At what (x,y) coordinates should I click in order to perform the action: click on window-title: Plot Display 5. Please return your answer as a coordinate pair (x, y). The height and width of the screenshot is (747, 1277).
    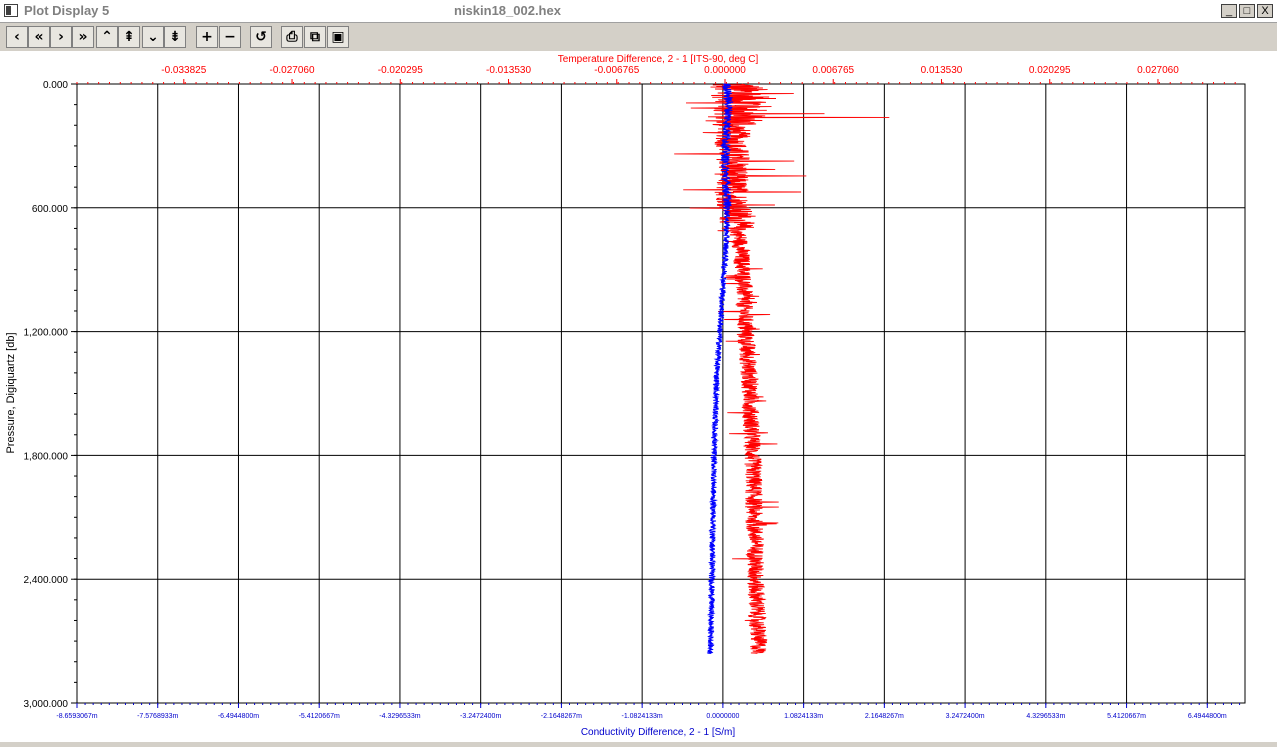
    Looking at the image, I should click on (67, 10).